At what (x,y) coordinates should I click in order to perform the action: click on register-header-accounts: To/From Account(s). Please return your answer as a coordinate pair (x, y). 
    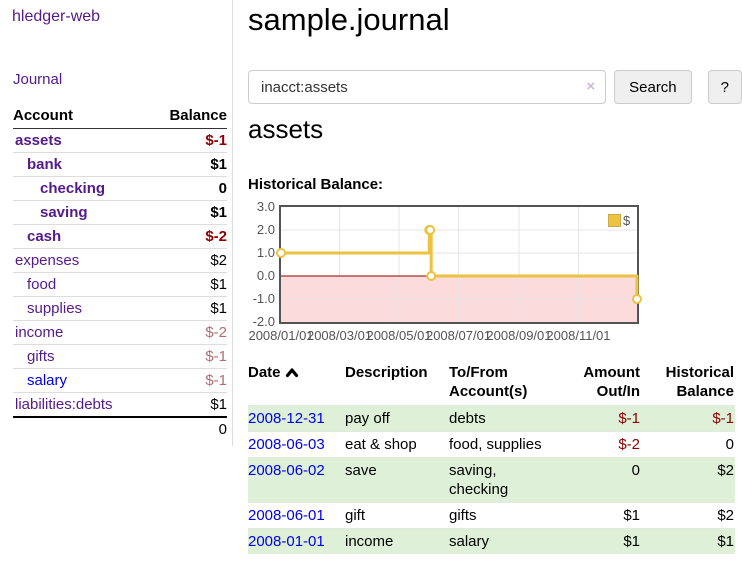
    Looking at the image, I should click on (488, 382).